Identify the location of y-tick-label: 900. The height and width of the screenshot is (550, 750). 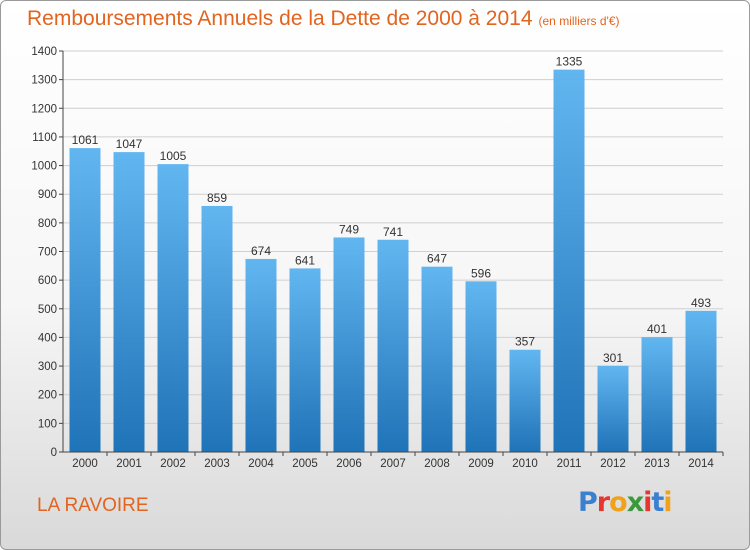
(47, 195).